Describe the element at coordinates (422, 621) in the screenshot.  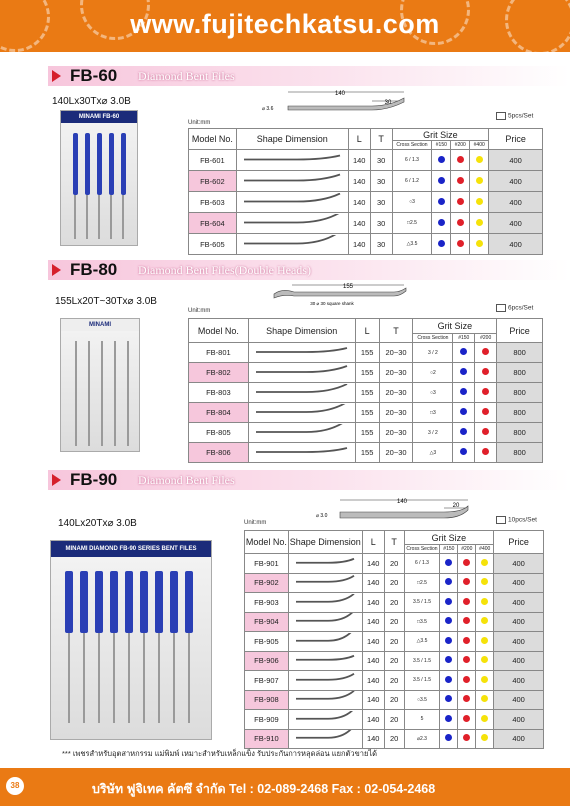
I see `cross-section-cell: □3.5` at that location.